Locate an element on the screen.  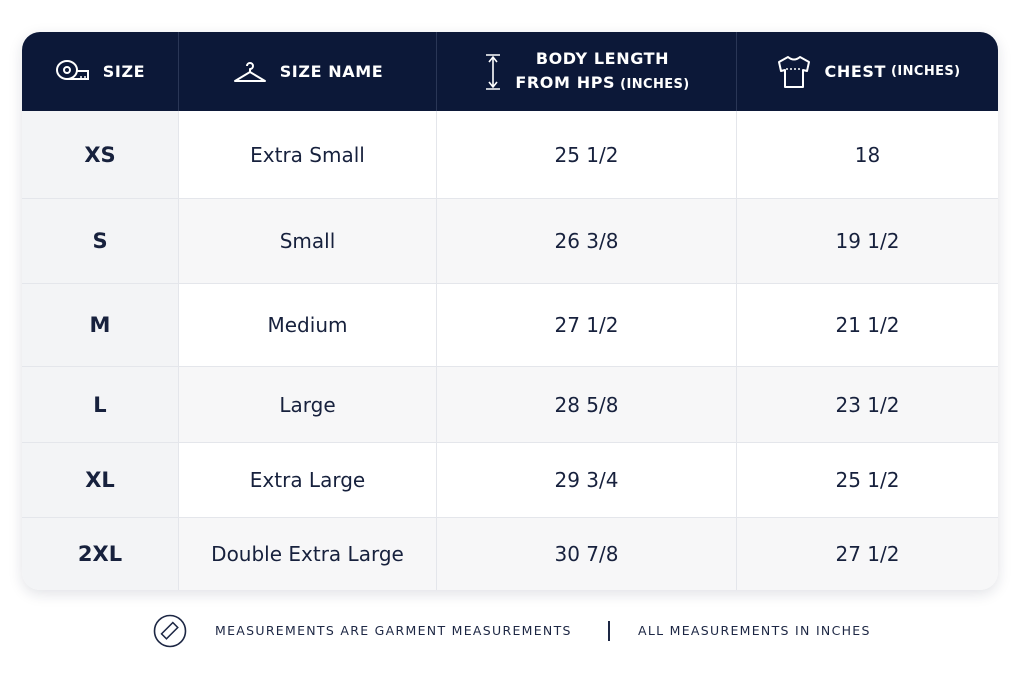
table-cell: 19 1/2 is located at coordinates (867, 241).